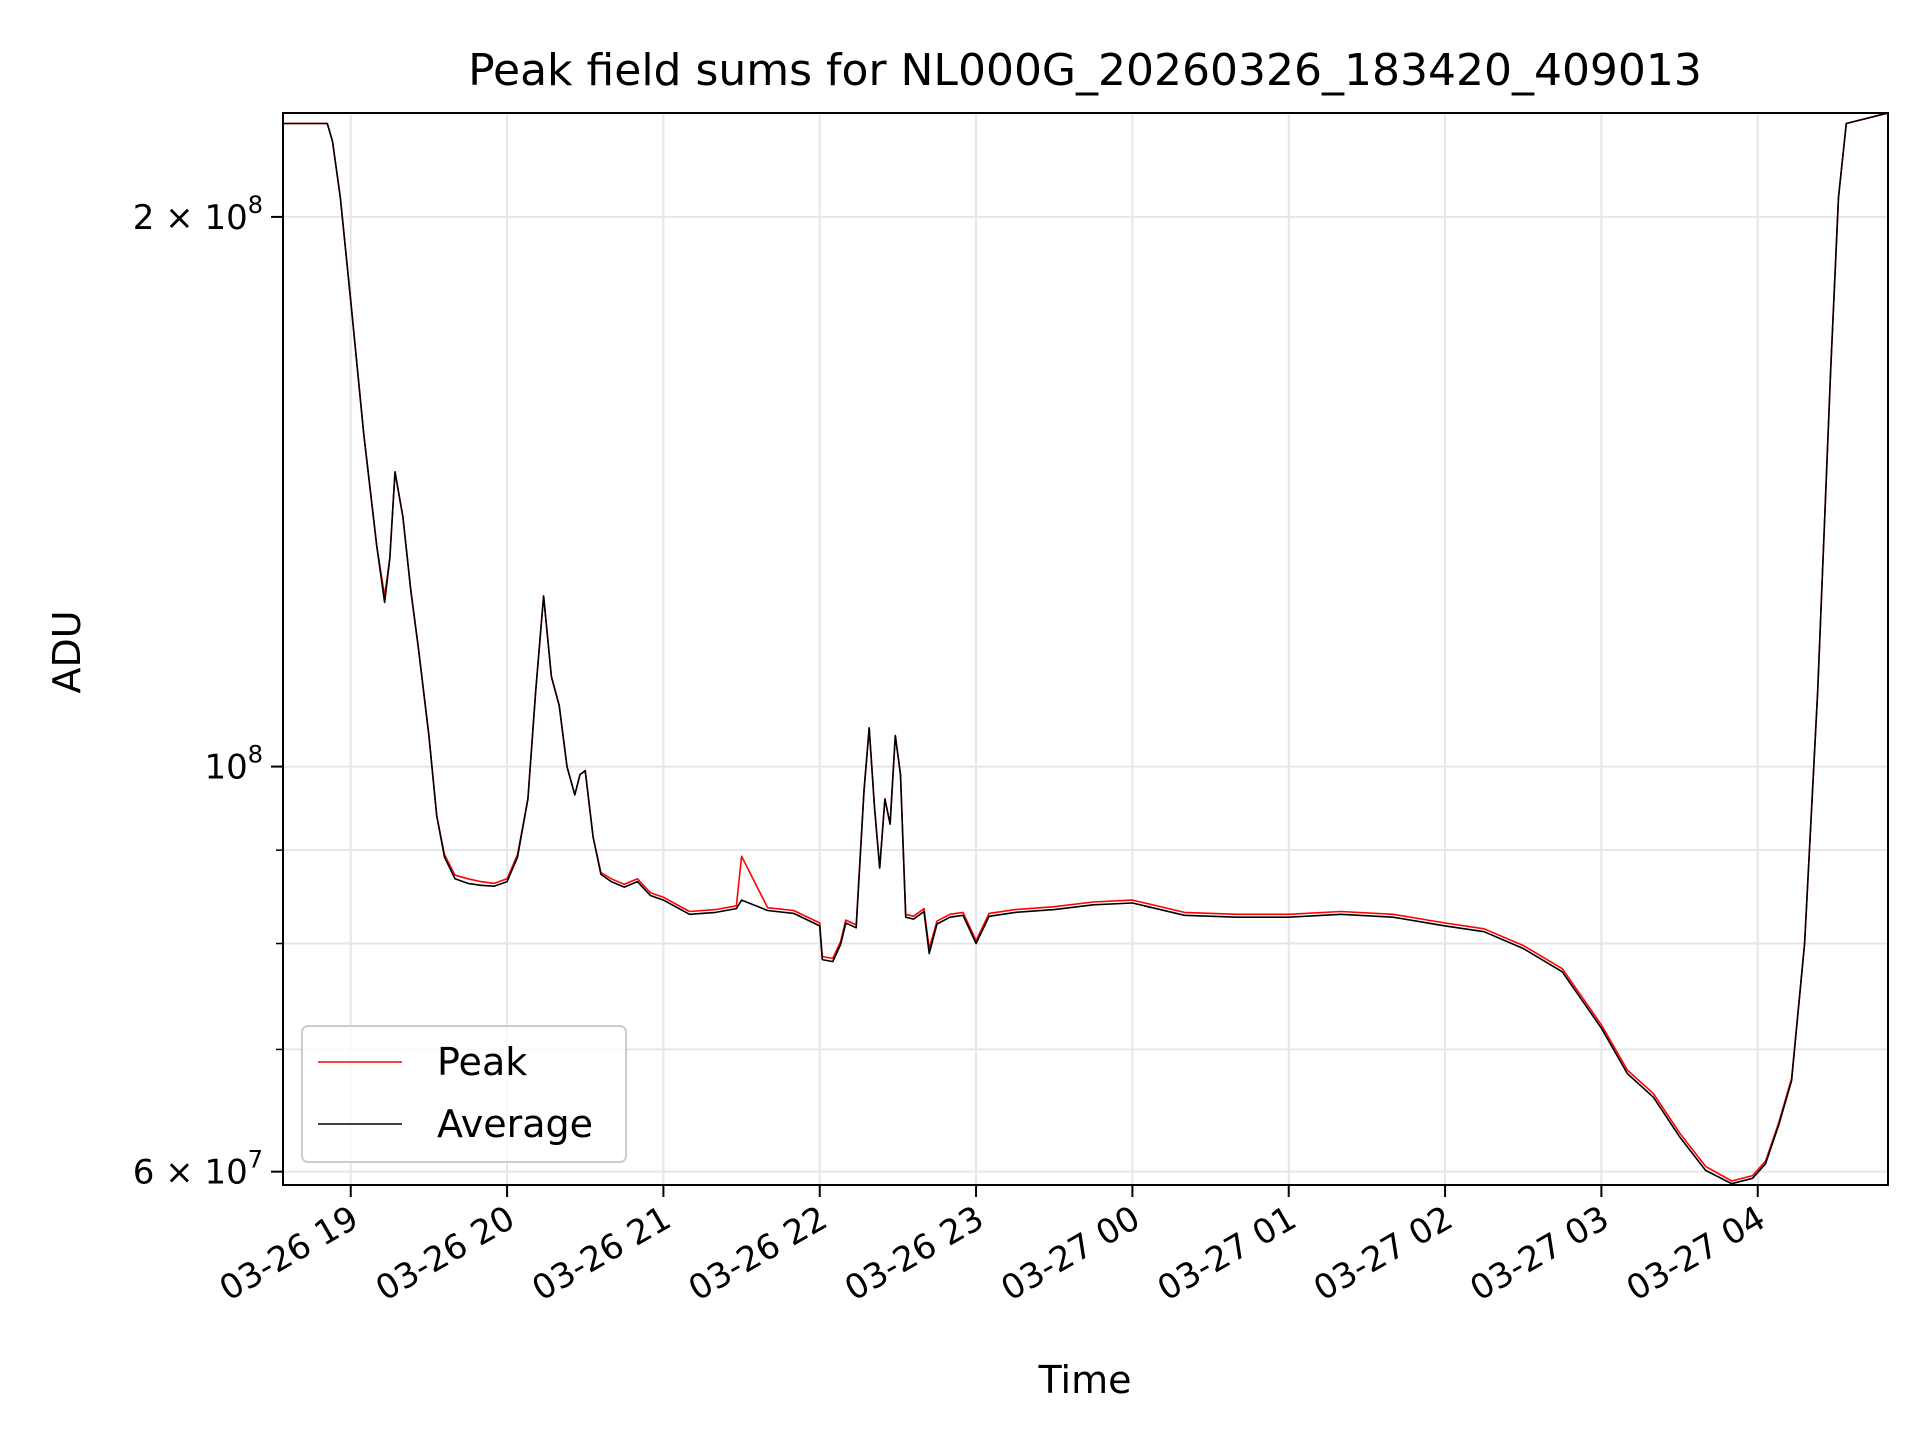  I want to click on y-axis: 6 × 107 108 2 × 108, so click(208, 692).